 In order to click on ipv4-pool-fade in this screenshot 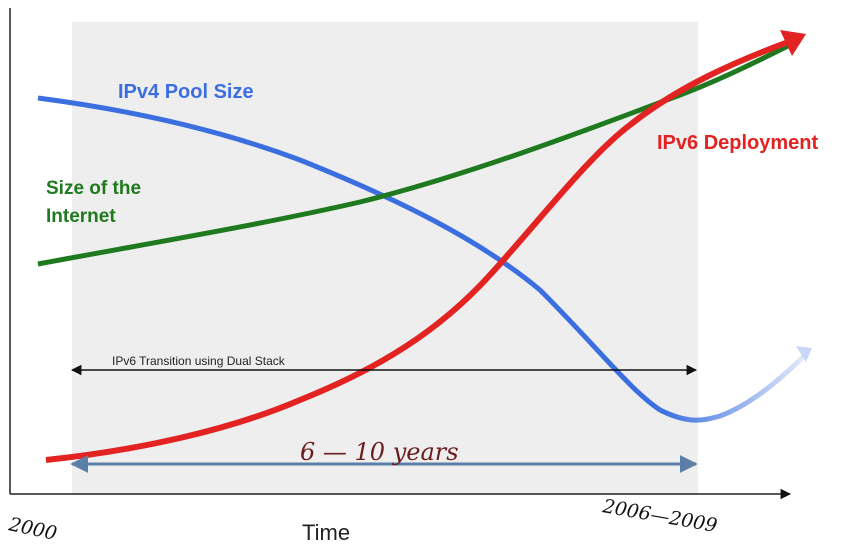, I will do `click(732, 388)`.